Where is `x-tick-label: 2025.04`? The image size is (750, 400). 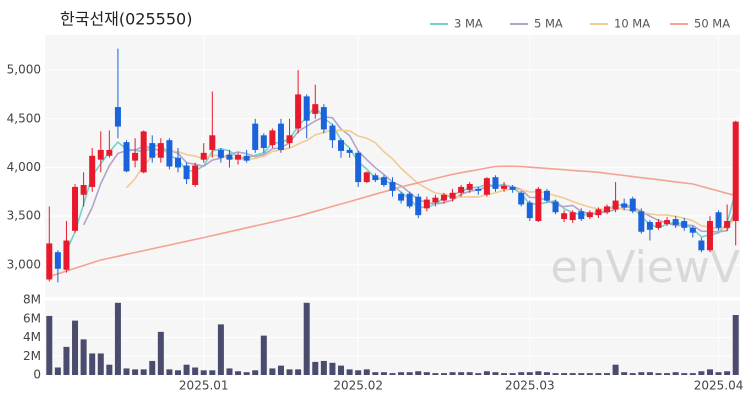
x-tick-label: 2025.04 is located at coordinates (719, 386).